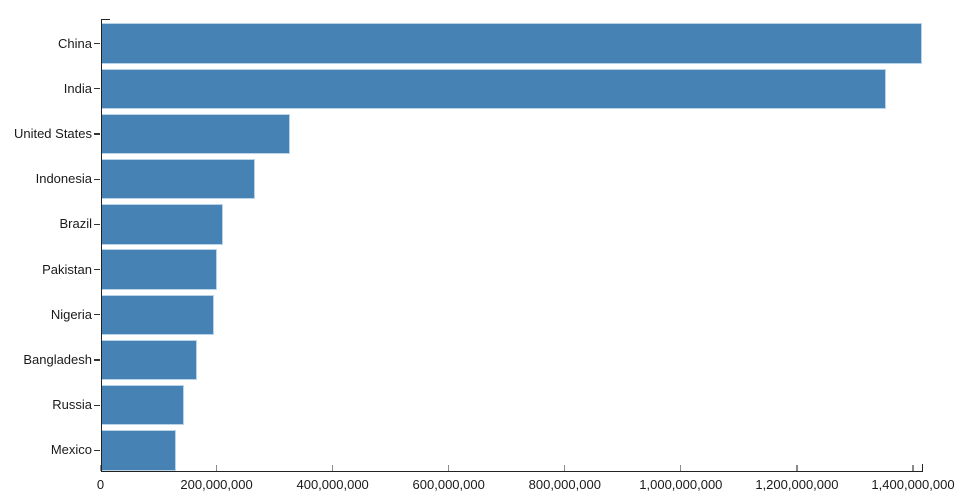 This screenshot has width=960, height=500. I want to click on bar-united-states, so click(196, 134).